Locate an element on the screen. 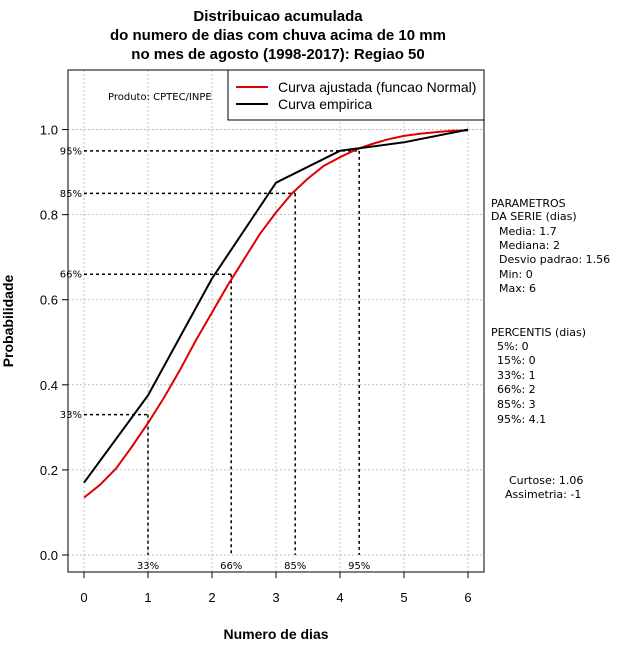 The width and height of the screenshot is (640, 660). percentis-header: PERCENTIS (dias) is located at coordinates (538, 332).